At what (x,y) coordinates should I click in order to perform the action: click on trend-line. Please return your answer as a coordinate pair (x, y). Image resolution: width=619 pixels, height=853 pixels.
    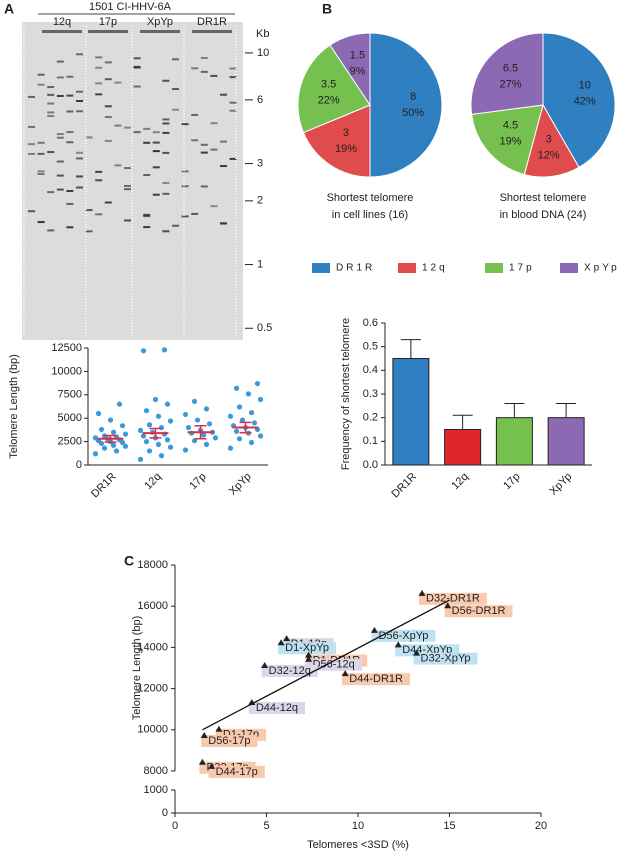
    Looking at the image, I should click on (326, 665).